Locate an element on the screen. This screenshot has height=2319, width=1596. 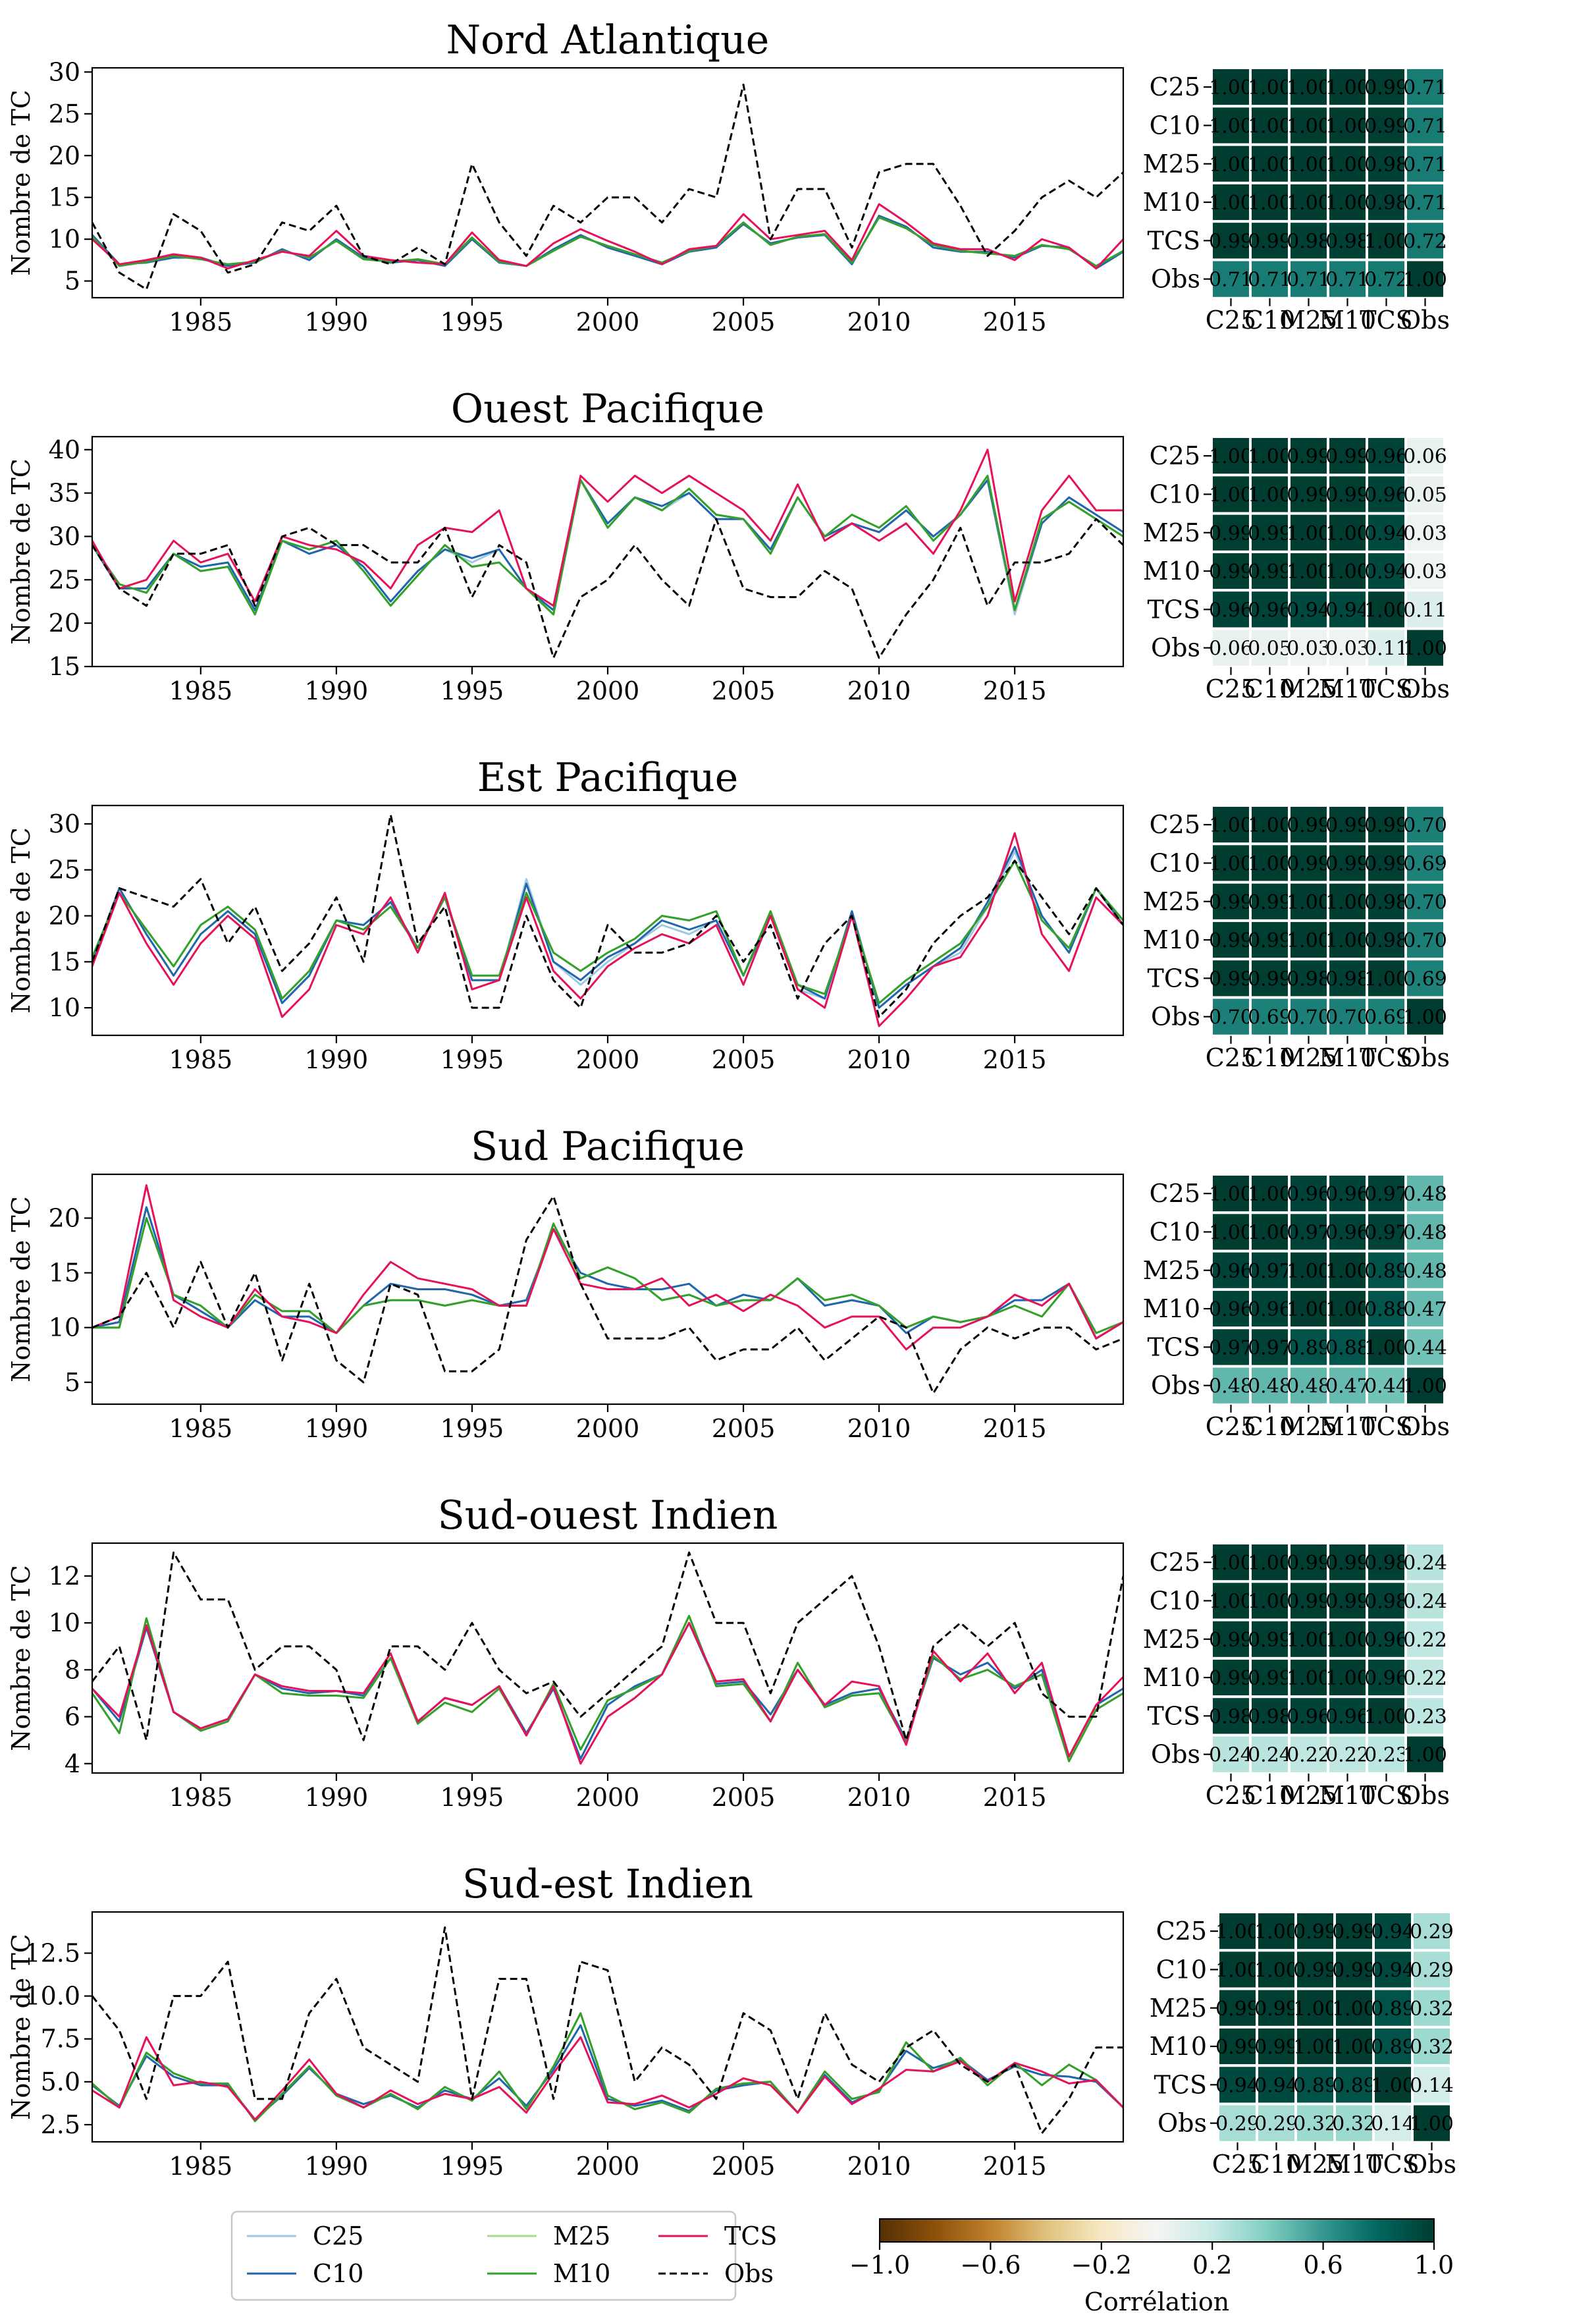
series-line-m10 is located at coordinates (607, 2067).